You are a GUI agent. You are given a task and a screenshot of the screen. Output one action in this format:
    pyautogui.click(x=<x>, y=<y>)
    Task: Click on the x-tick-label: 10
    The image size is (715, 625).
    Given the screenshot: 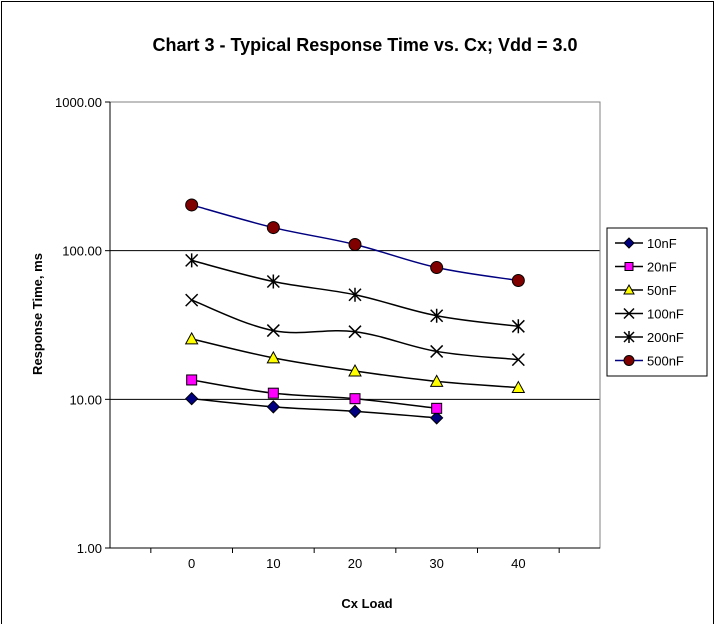 What is the action you would take?
    pyautogui.click(x=273, y=563)
    